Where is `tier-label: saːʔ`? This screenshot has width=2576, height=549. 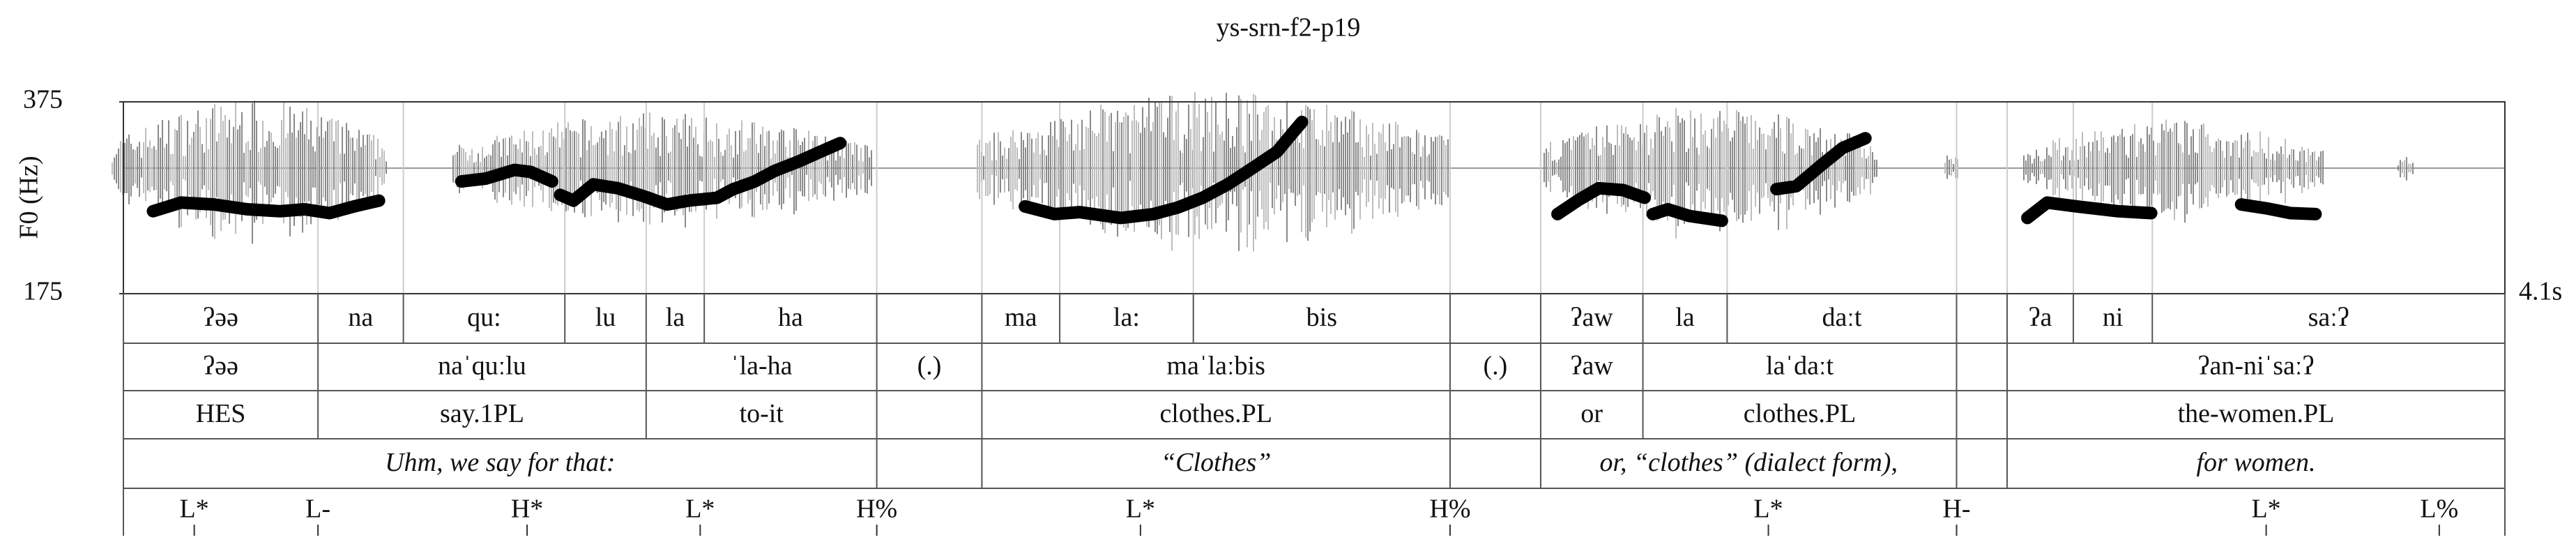
tier-label: saːʔ is located at coordinates (2328, 317).